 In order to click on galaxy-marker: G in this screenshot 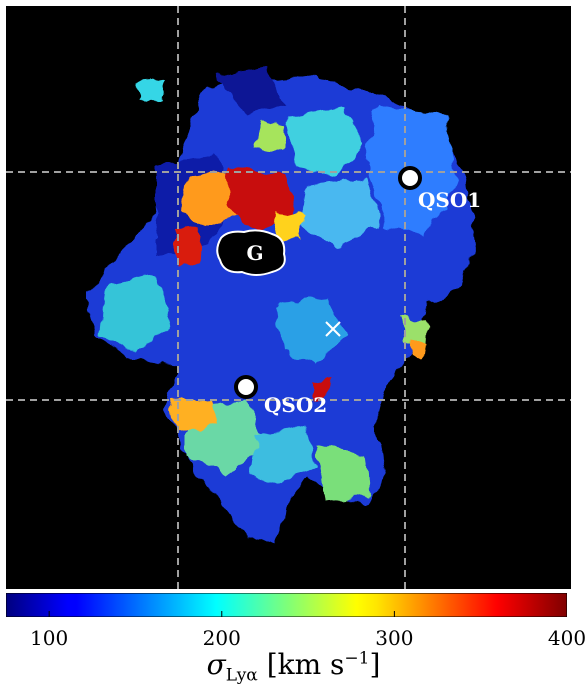, I will do `click(251, 252)`.